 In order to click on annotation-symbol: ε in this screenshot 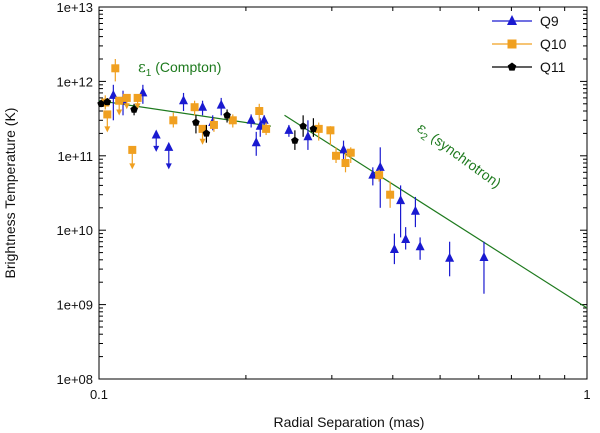, I will do `click(142, 67)`.